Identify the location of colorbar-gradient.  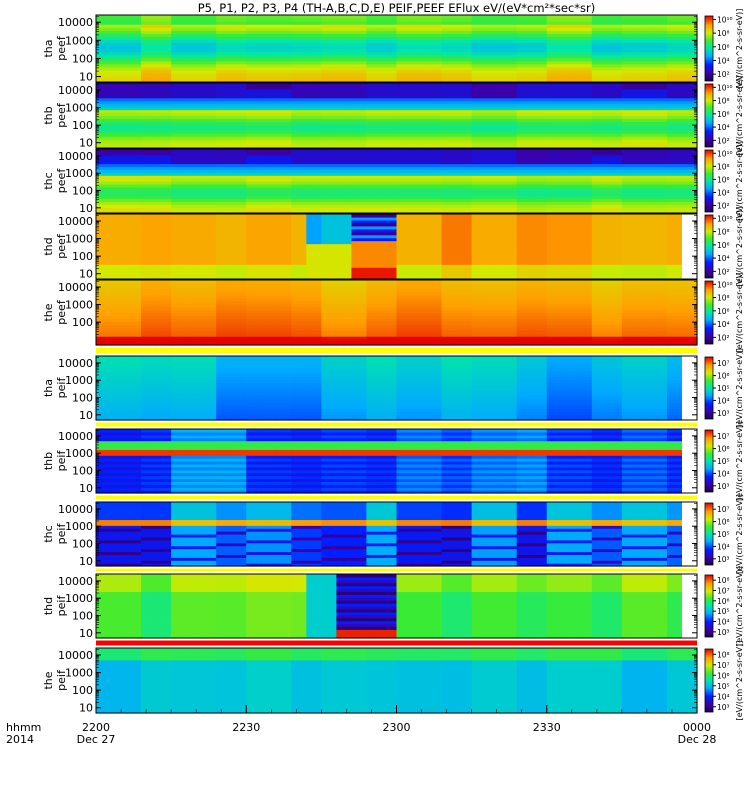
(709, 48).